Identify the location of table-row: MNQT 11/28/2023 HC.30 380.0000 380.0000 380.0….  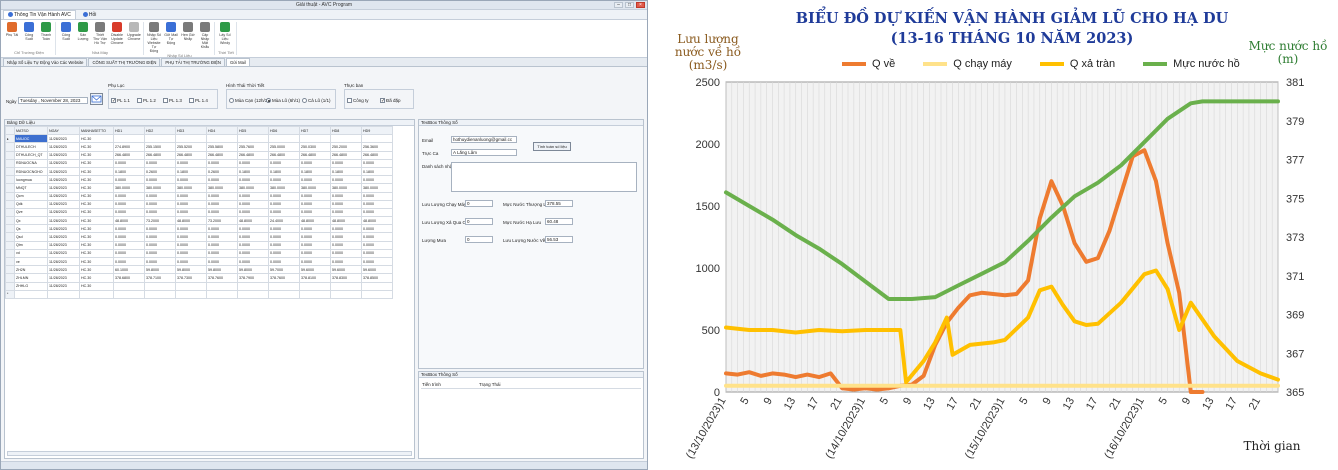
(199, 188).